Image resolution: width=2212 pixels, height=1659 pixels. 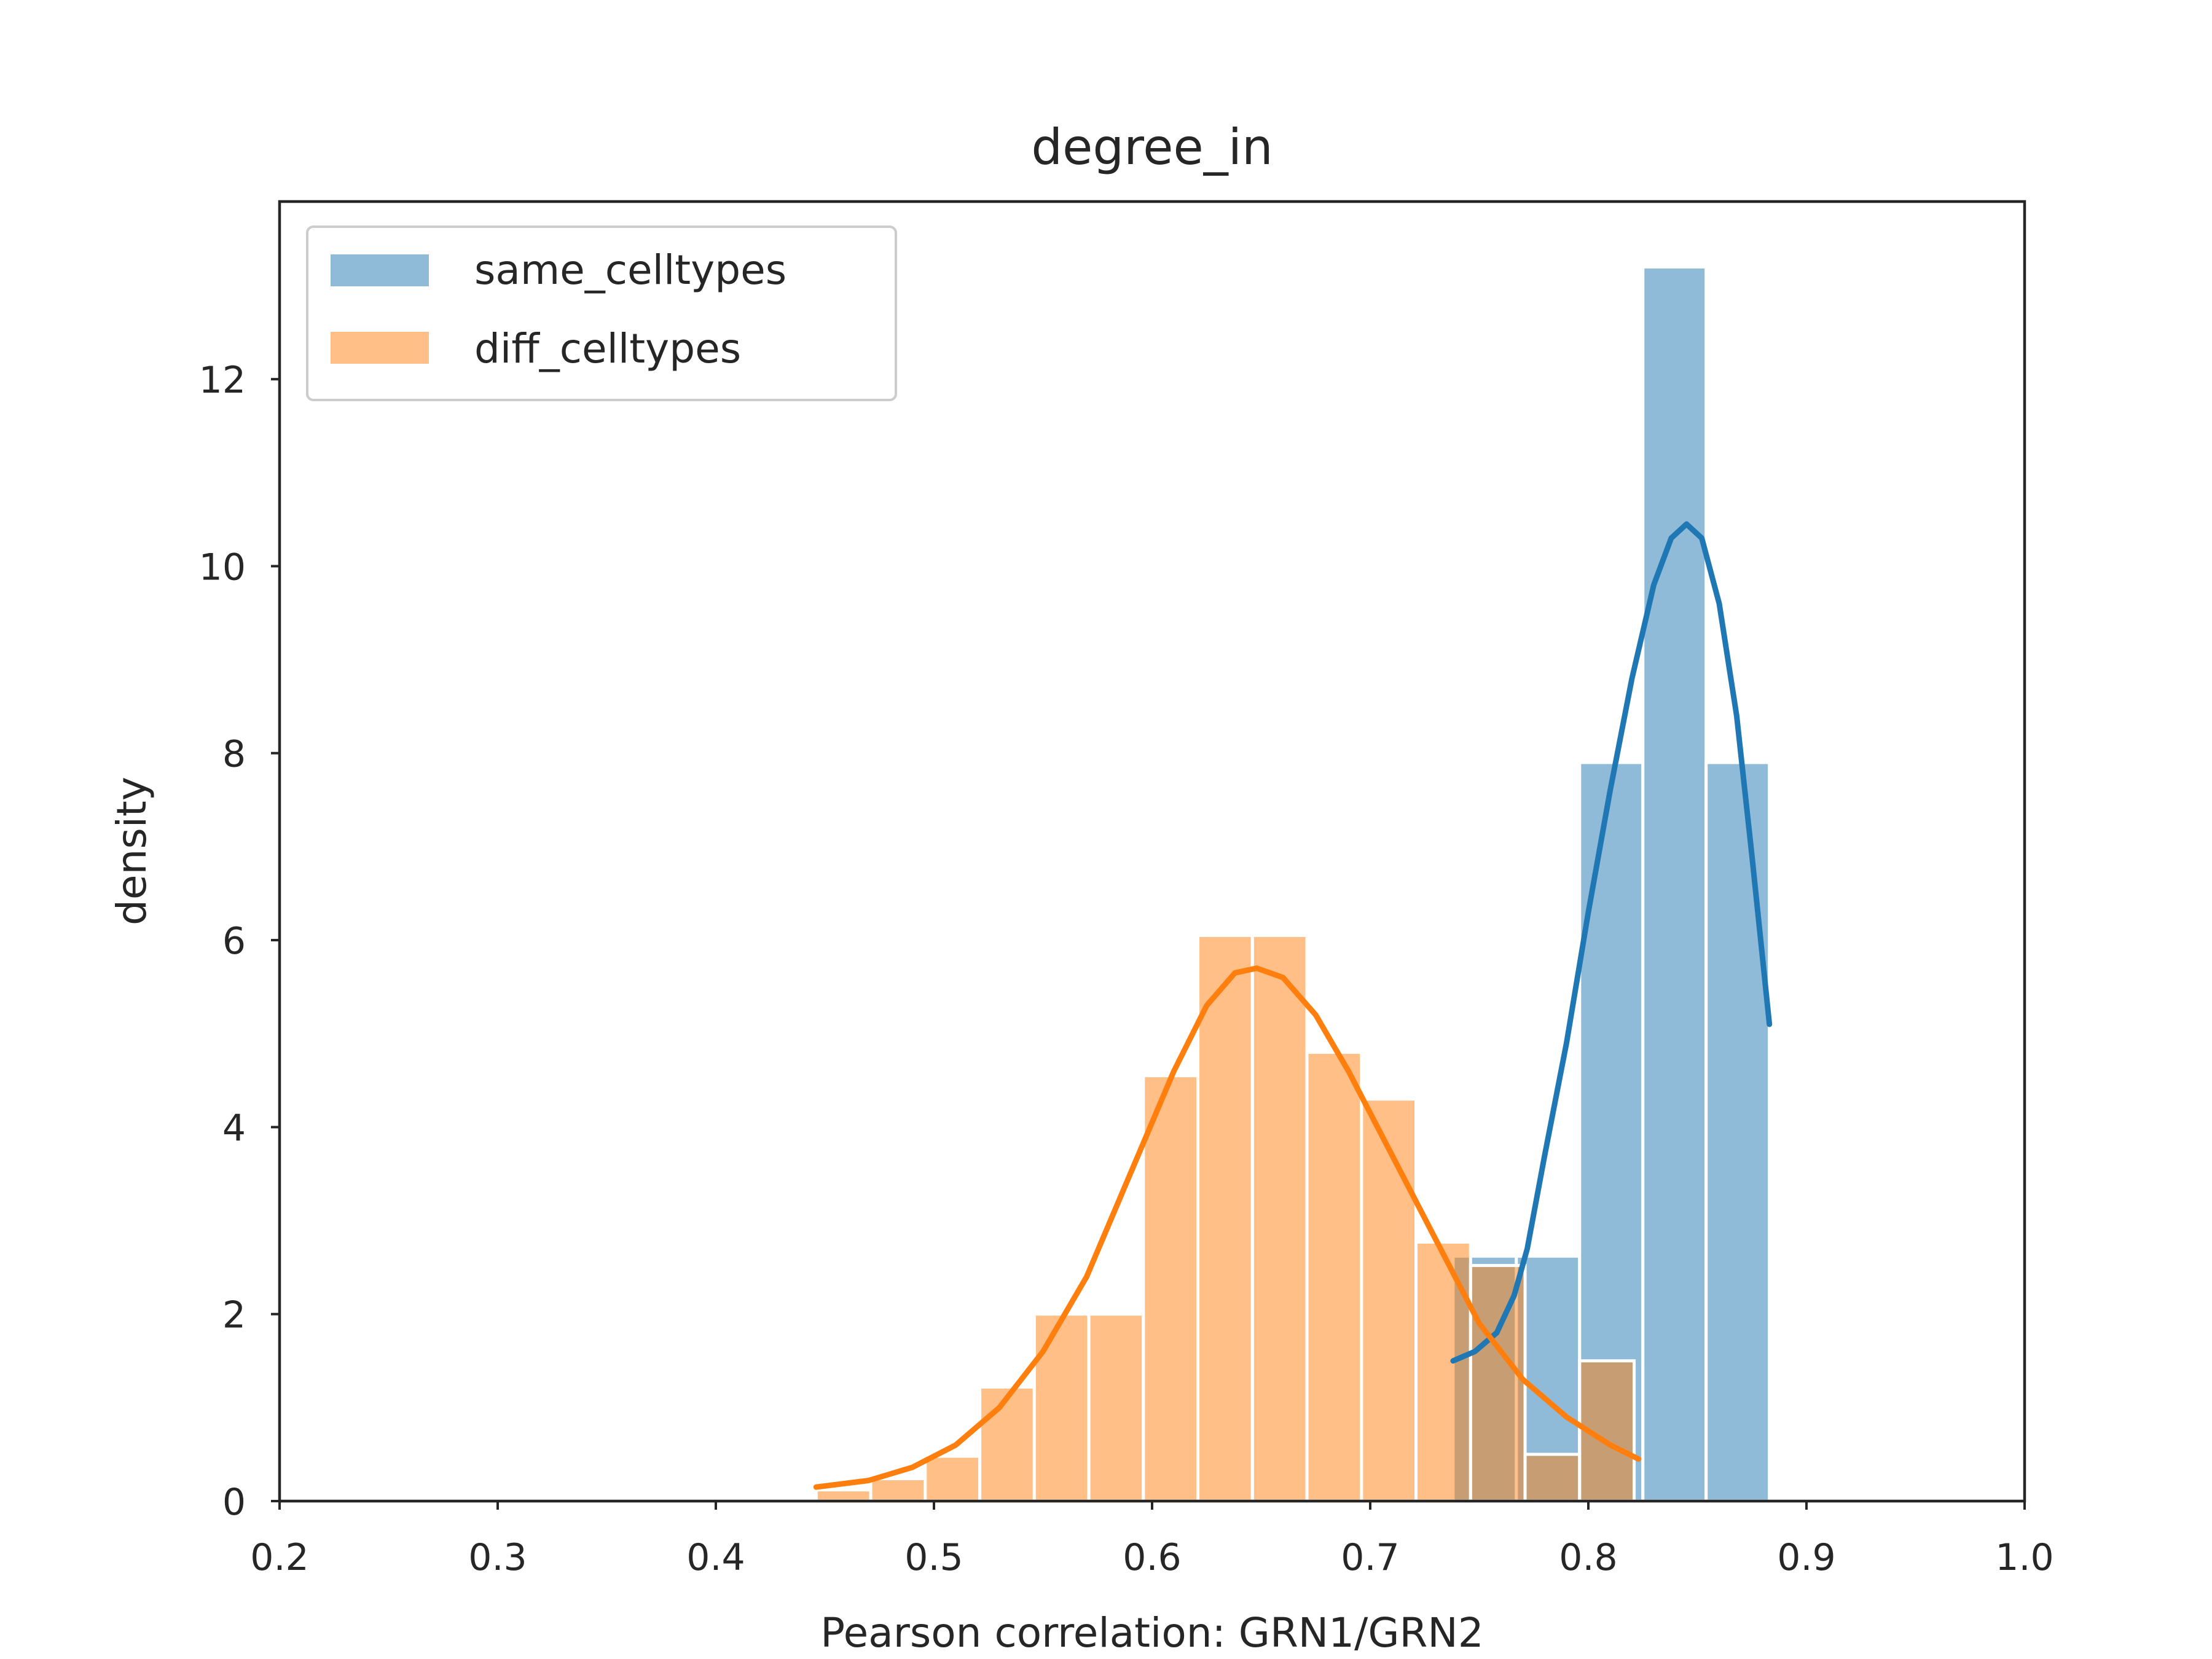 I want to click on x-tick-label-5: 0.7, so click(x=1370, y=1557).